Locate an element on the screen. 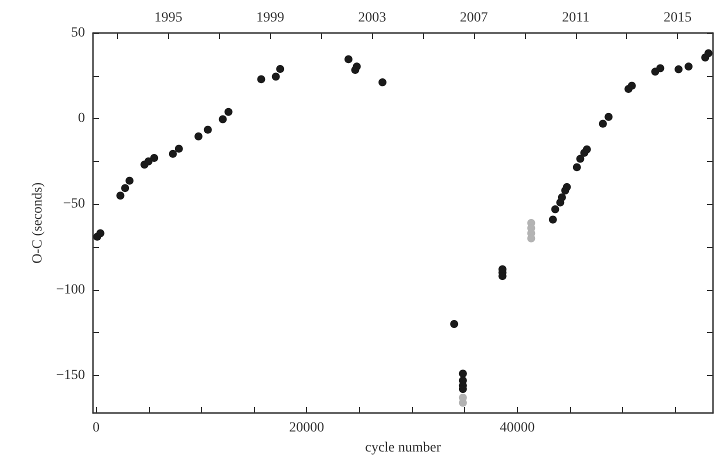 This screenshot has height=463, width=722. x-tick-label: 40000 is located at coordinates (517, 428).